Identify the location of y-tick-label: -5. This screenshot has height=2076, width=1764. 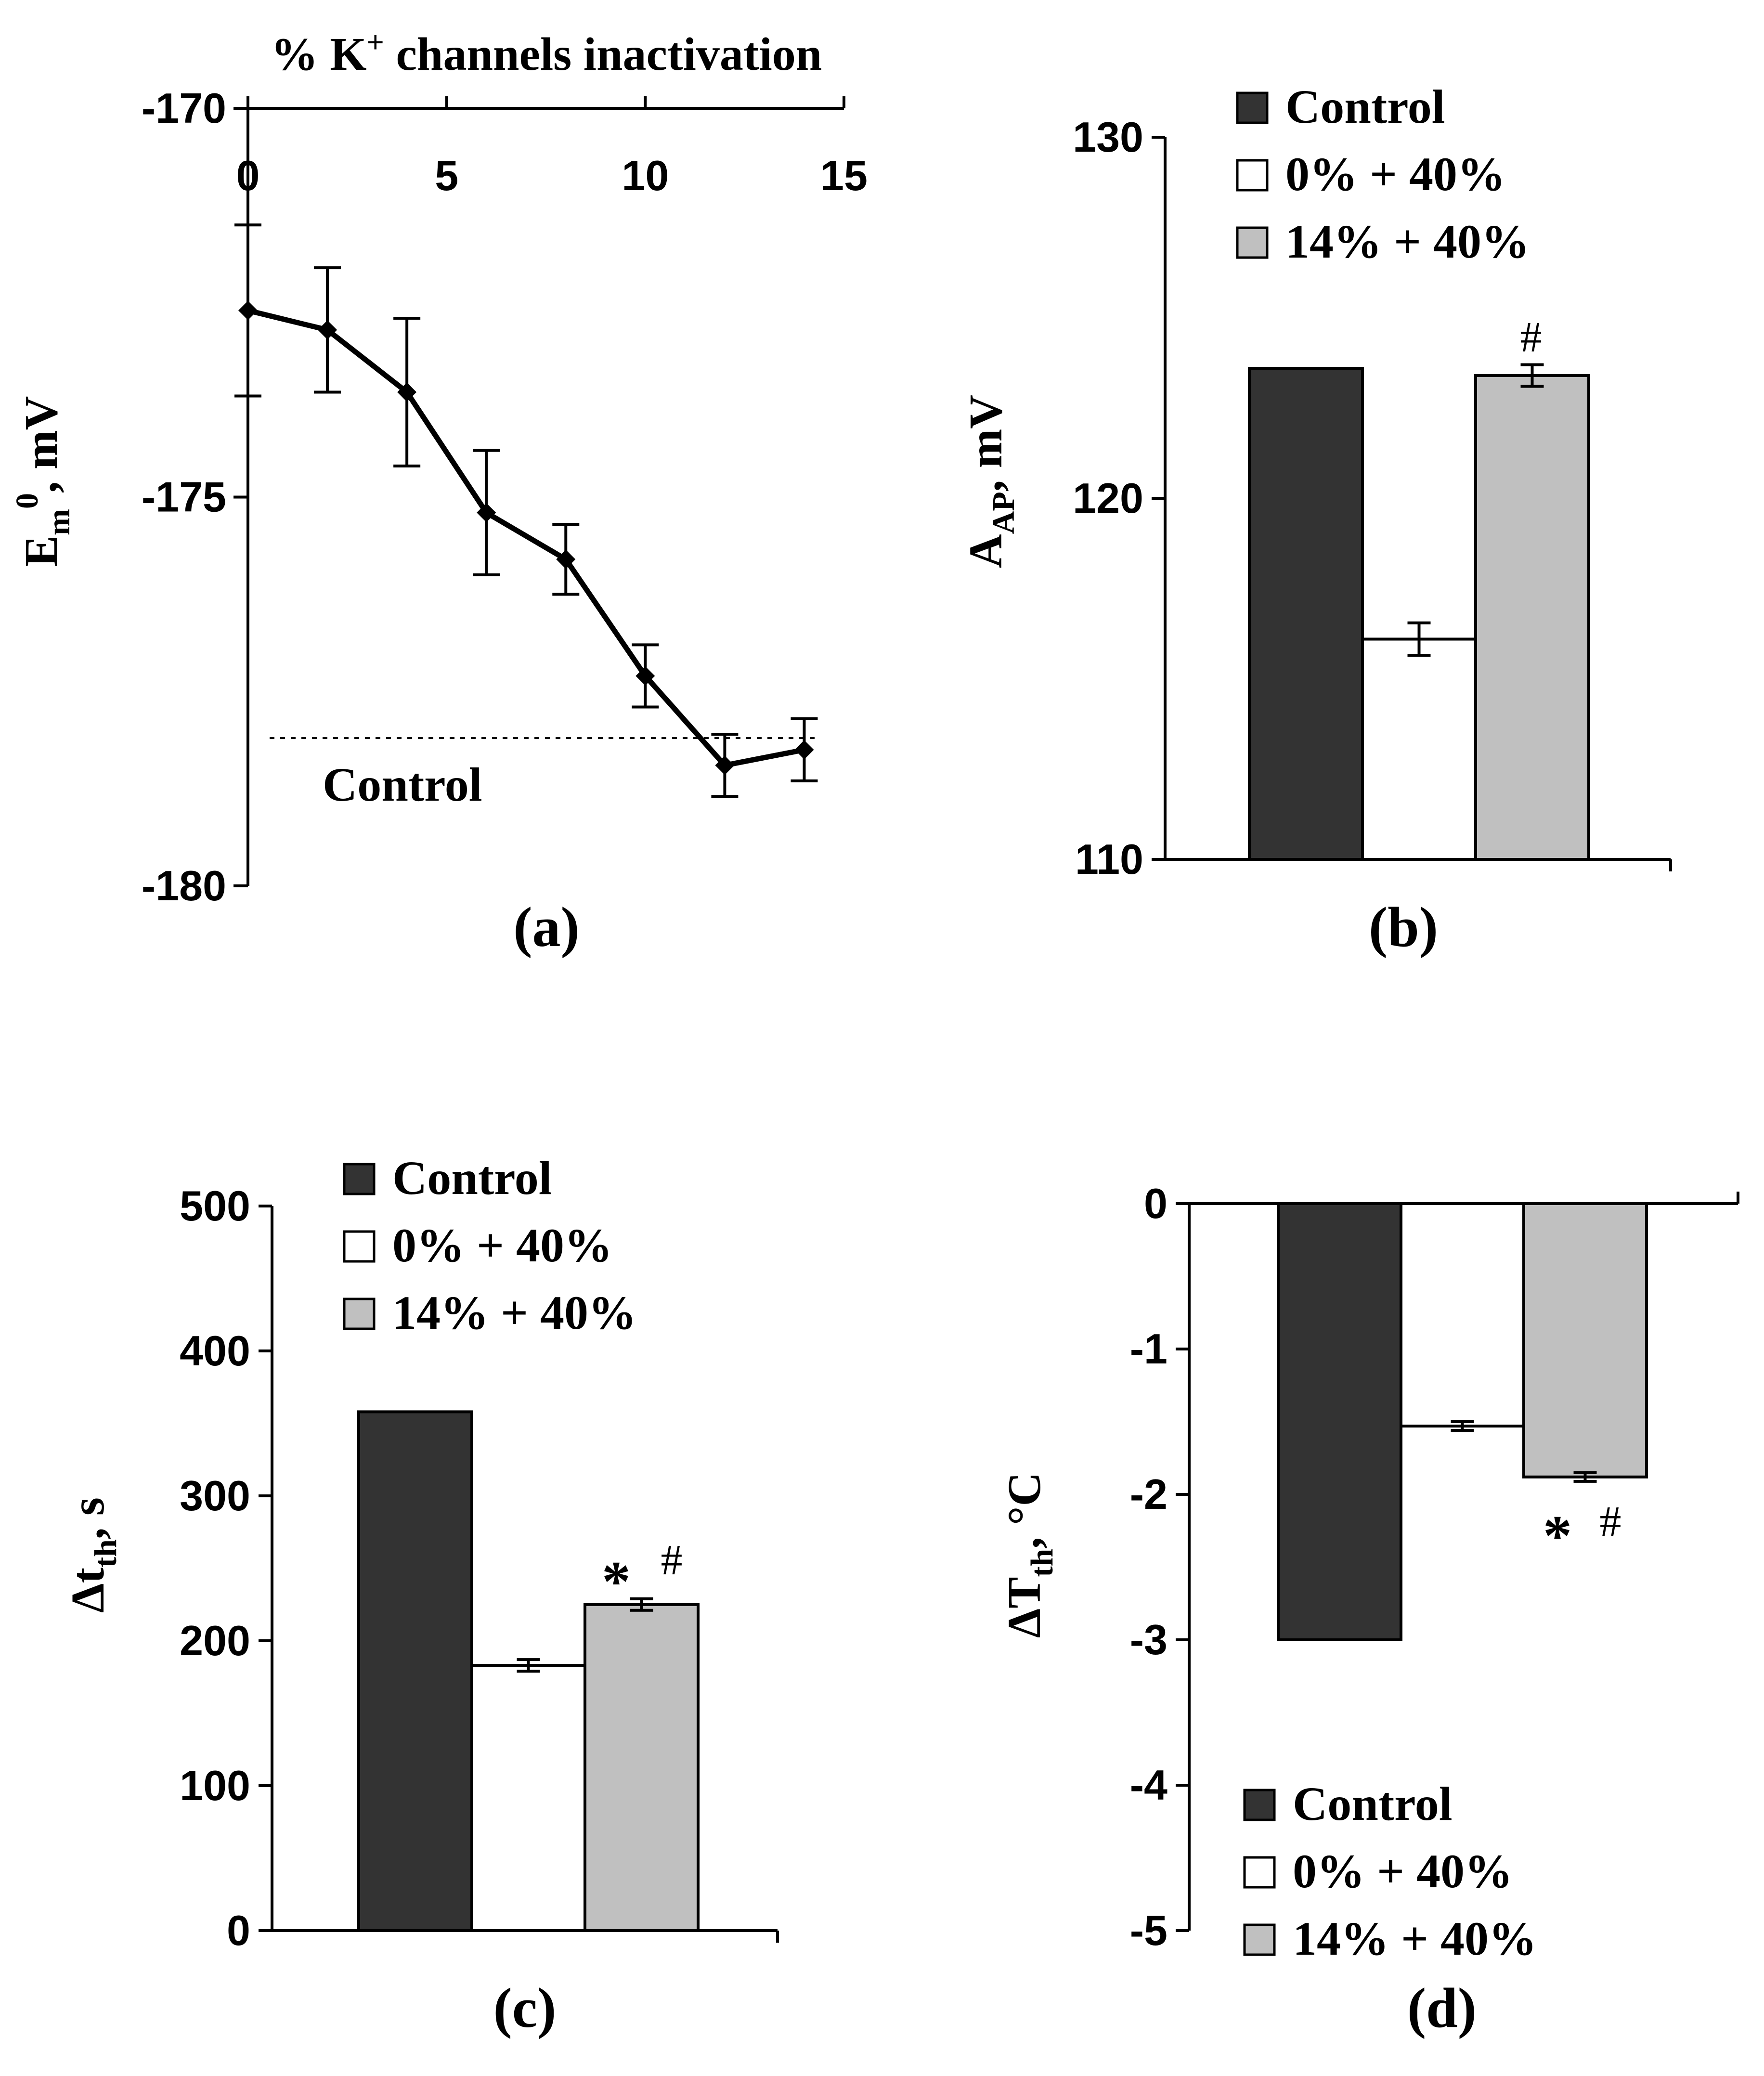
(1148, 1930).